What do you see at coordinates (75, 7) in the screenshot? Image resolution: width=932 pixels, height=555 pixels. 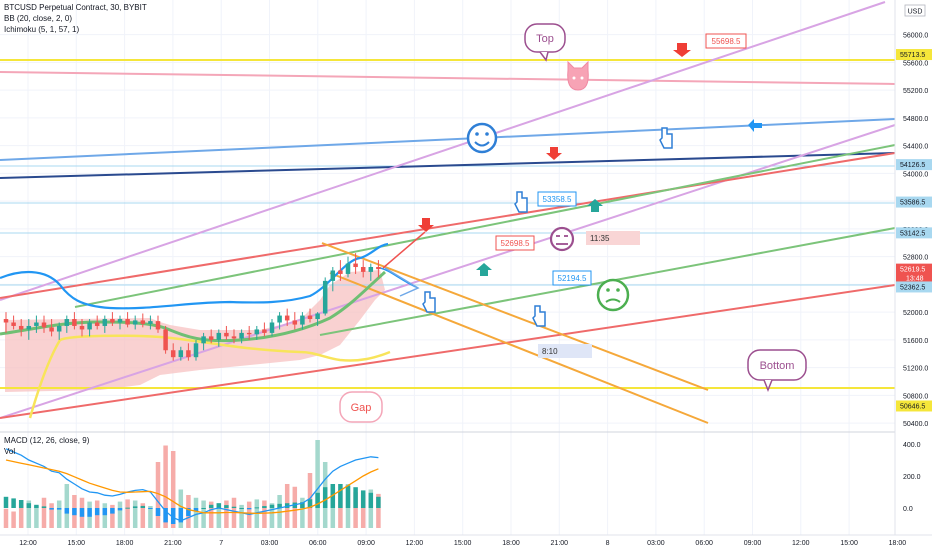 I see `symbol-legend: BTCUSD Perpetual Contract, 30, BYBIT` at bounding box center [75, 7].